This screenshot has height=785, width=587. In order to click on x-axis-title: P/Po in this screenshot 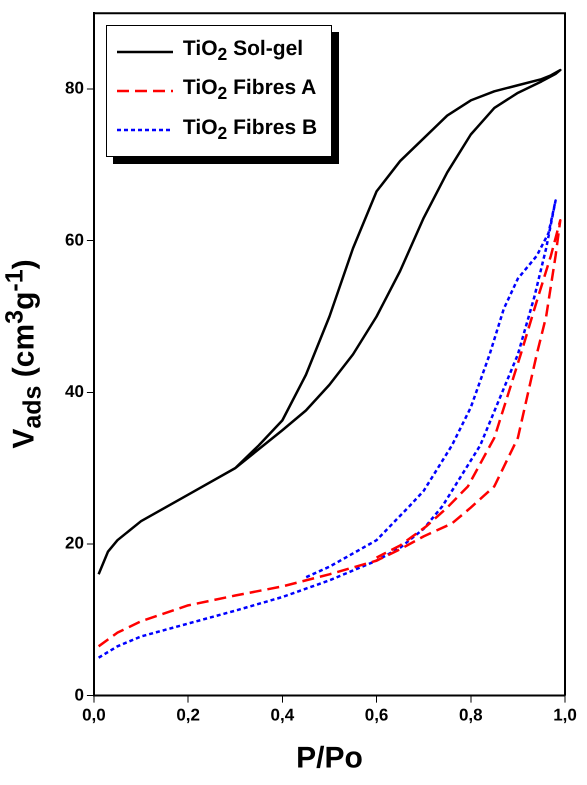, I will do `click(329, 757)`.